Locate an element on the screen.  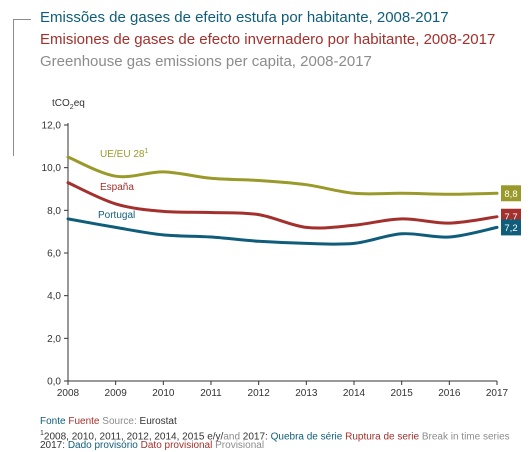
x-tick-label: 2011 is located at coordinates (211, 393).